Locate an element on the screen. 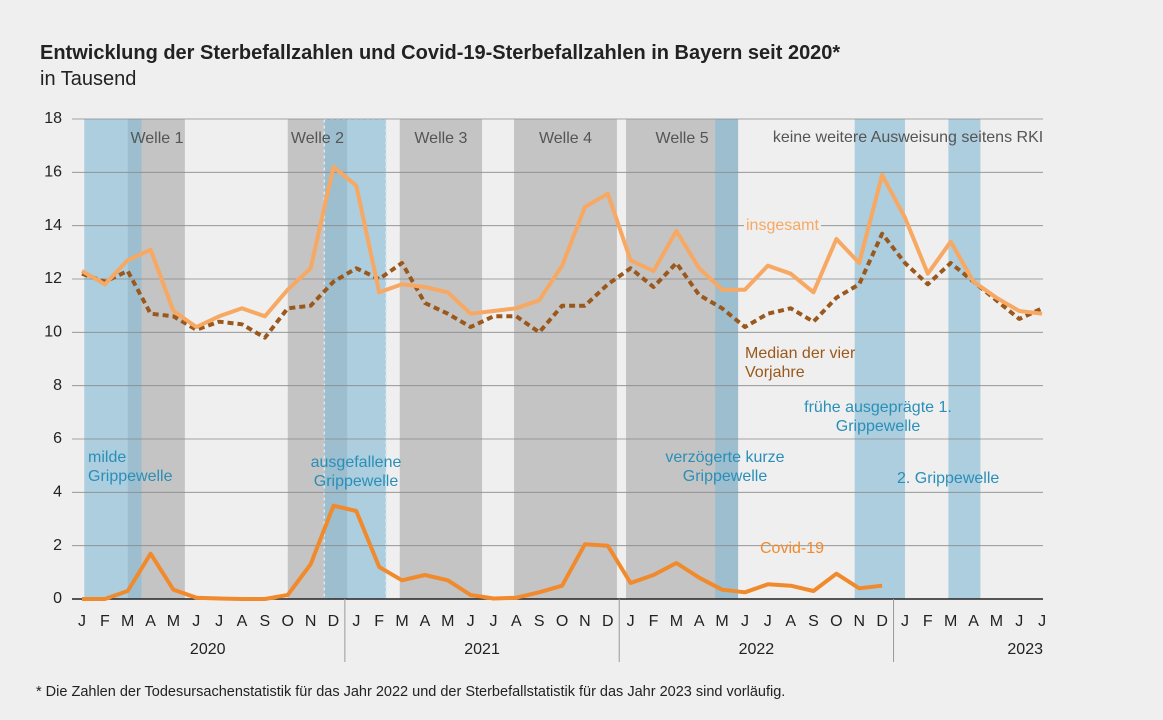  year-label: 2023 is located at coordinates (1025, 649).